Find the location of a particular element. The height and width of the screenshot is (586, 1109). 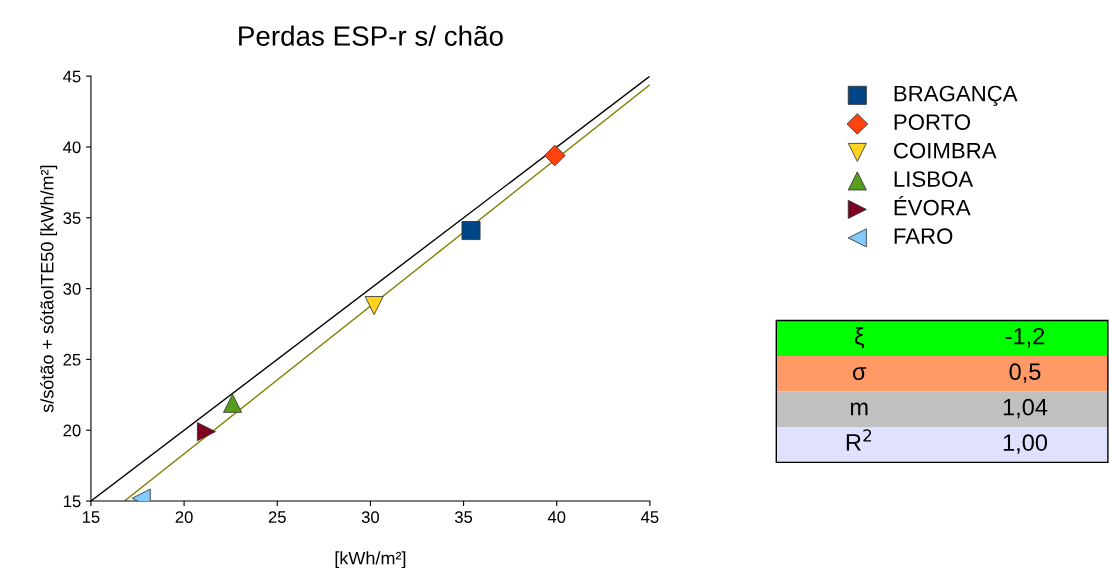

y-tick-label: 15 is located at coordinates (72, 501).